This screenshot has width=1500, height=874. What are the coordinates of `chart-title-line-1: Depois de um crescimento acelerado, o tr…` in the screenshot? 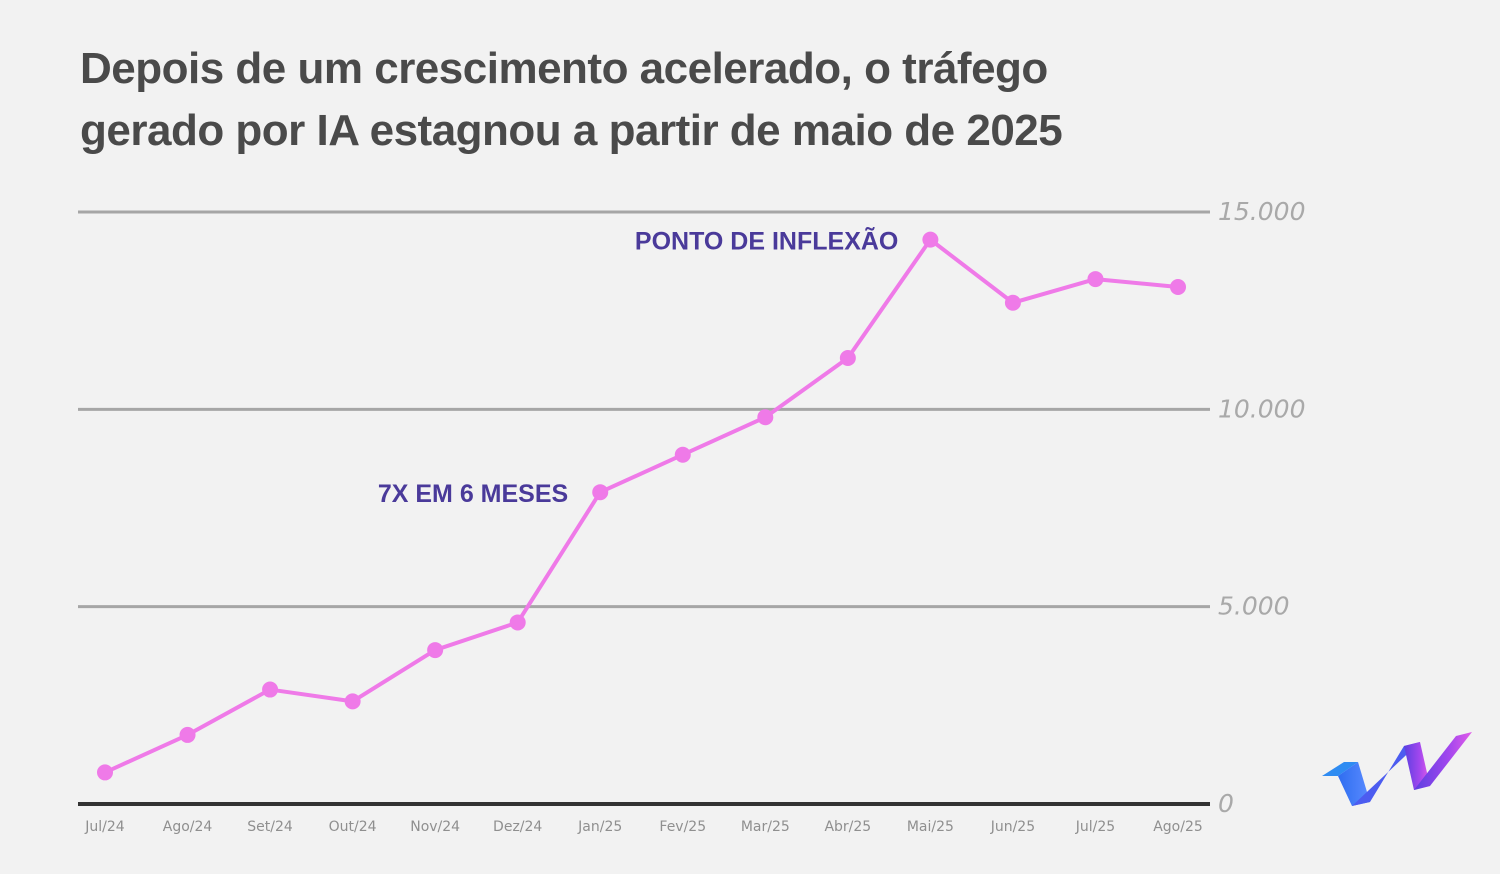 It's located at (564, 68).